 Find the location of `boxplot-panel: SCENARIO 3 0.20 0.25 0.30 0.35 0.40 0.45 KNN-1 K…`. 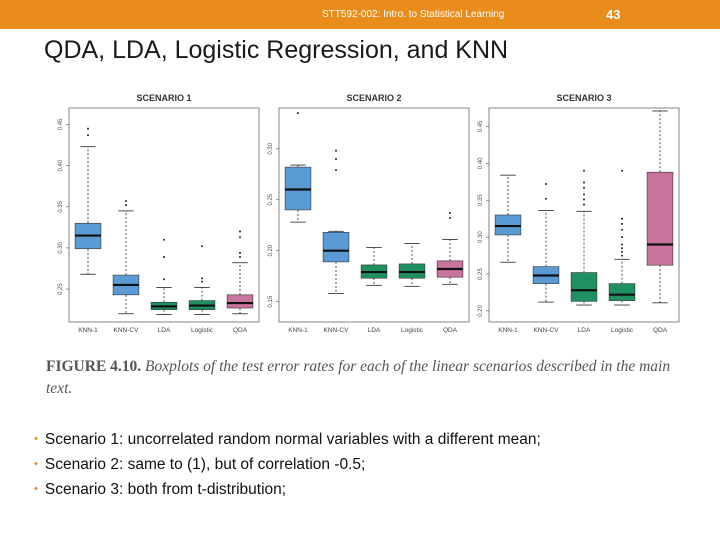

boxplot-panel: SCENARIO 3 0.20 0.25 0.30 0.35 0.40 0.45 KNN-1 K… is located at coordinates (579, 213).